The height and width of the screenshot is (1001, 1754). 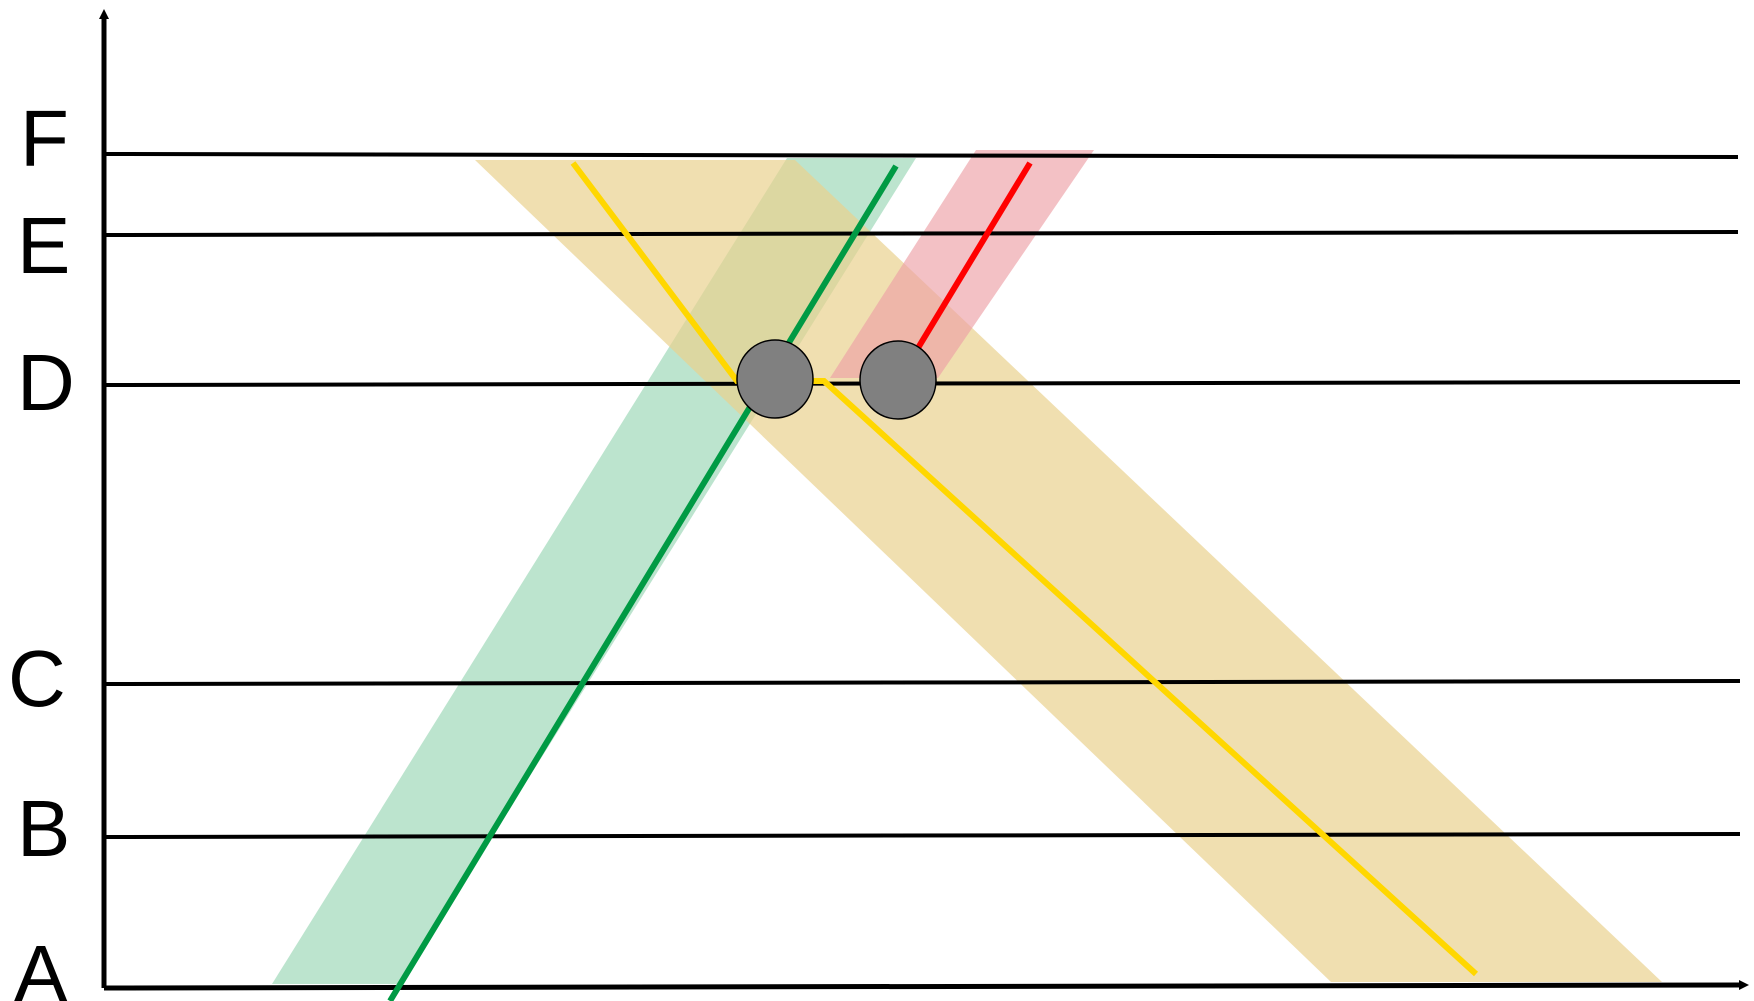 I want to click on station-line-f, so click(x=922, y=155).